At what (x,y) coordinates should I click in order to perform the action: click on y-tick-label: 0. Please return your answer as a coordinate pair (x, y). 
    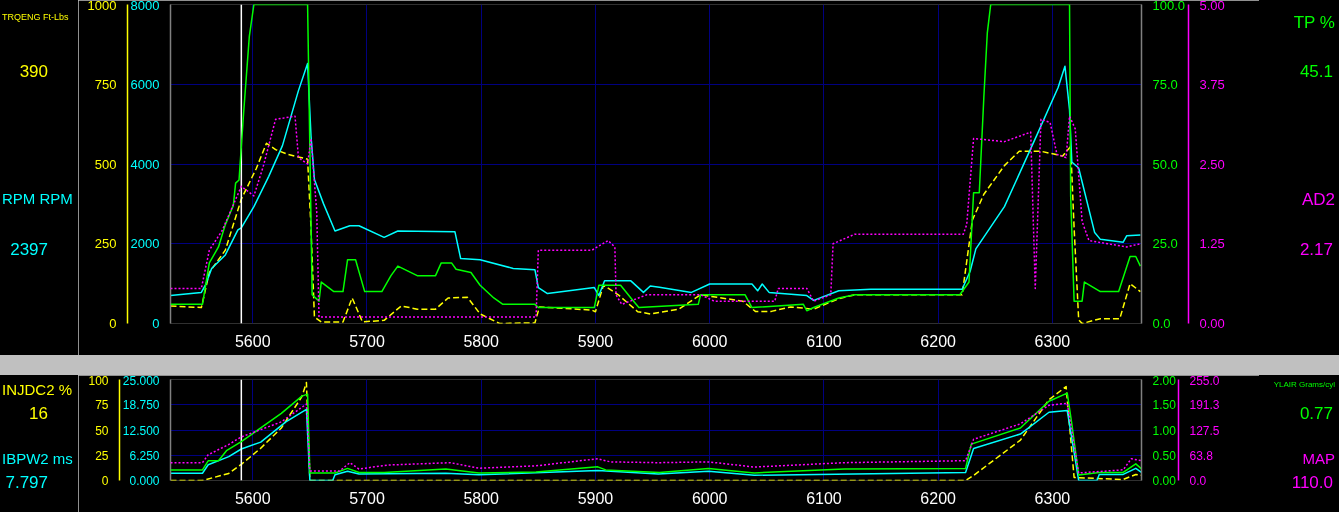
    Looking at the image, I should click on (156, 323).